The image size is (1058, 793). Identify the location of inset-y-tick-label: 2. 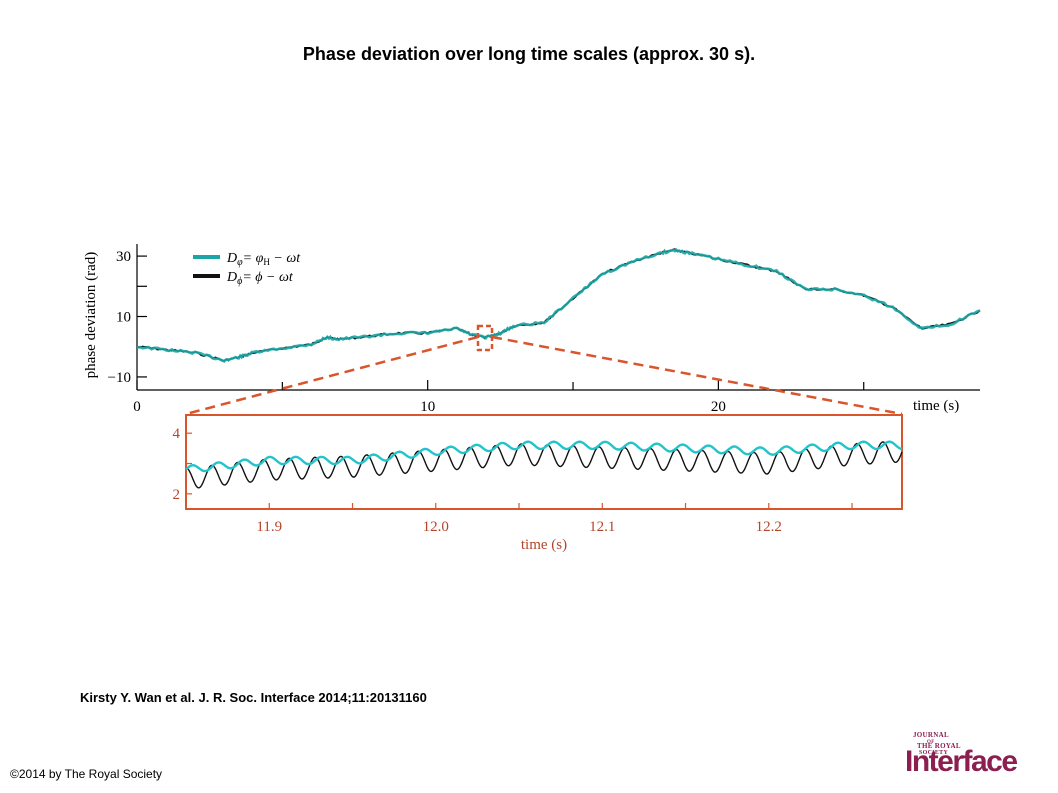
(177, 495).